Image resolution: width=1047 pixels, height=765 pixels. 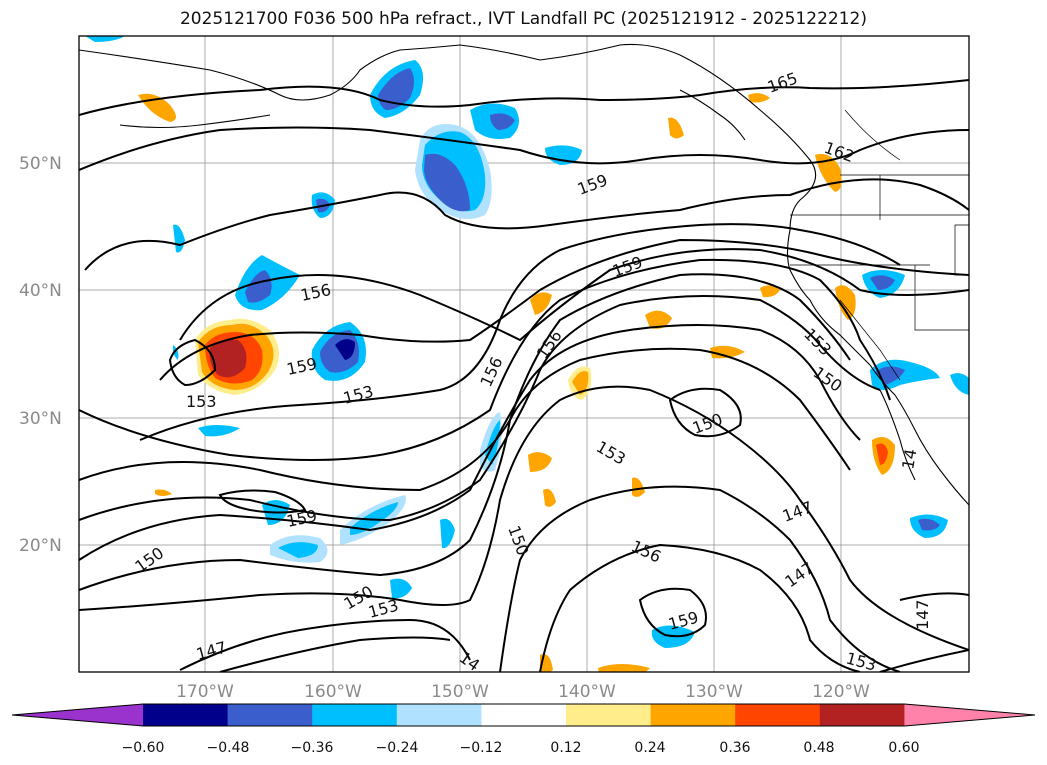 I want to click on colorbar, so click(x=523, y=715).